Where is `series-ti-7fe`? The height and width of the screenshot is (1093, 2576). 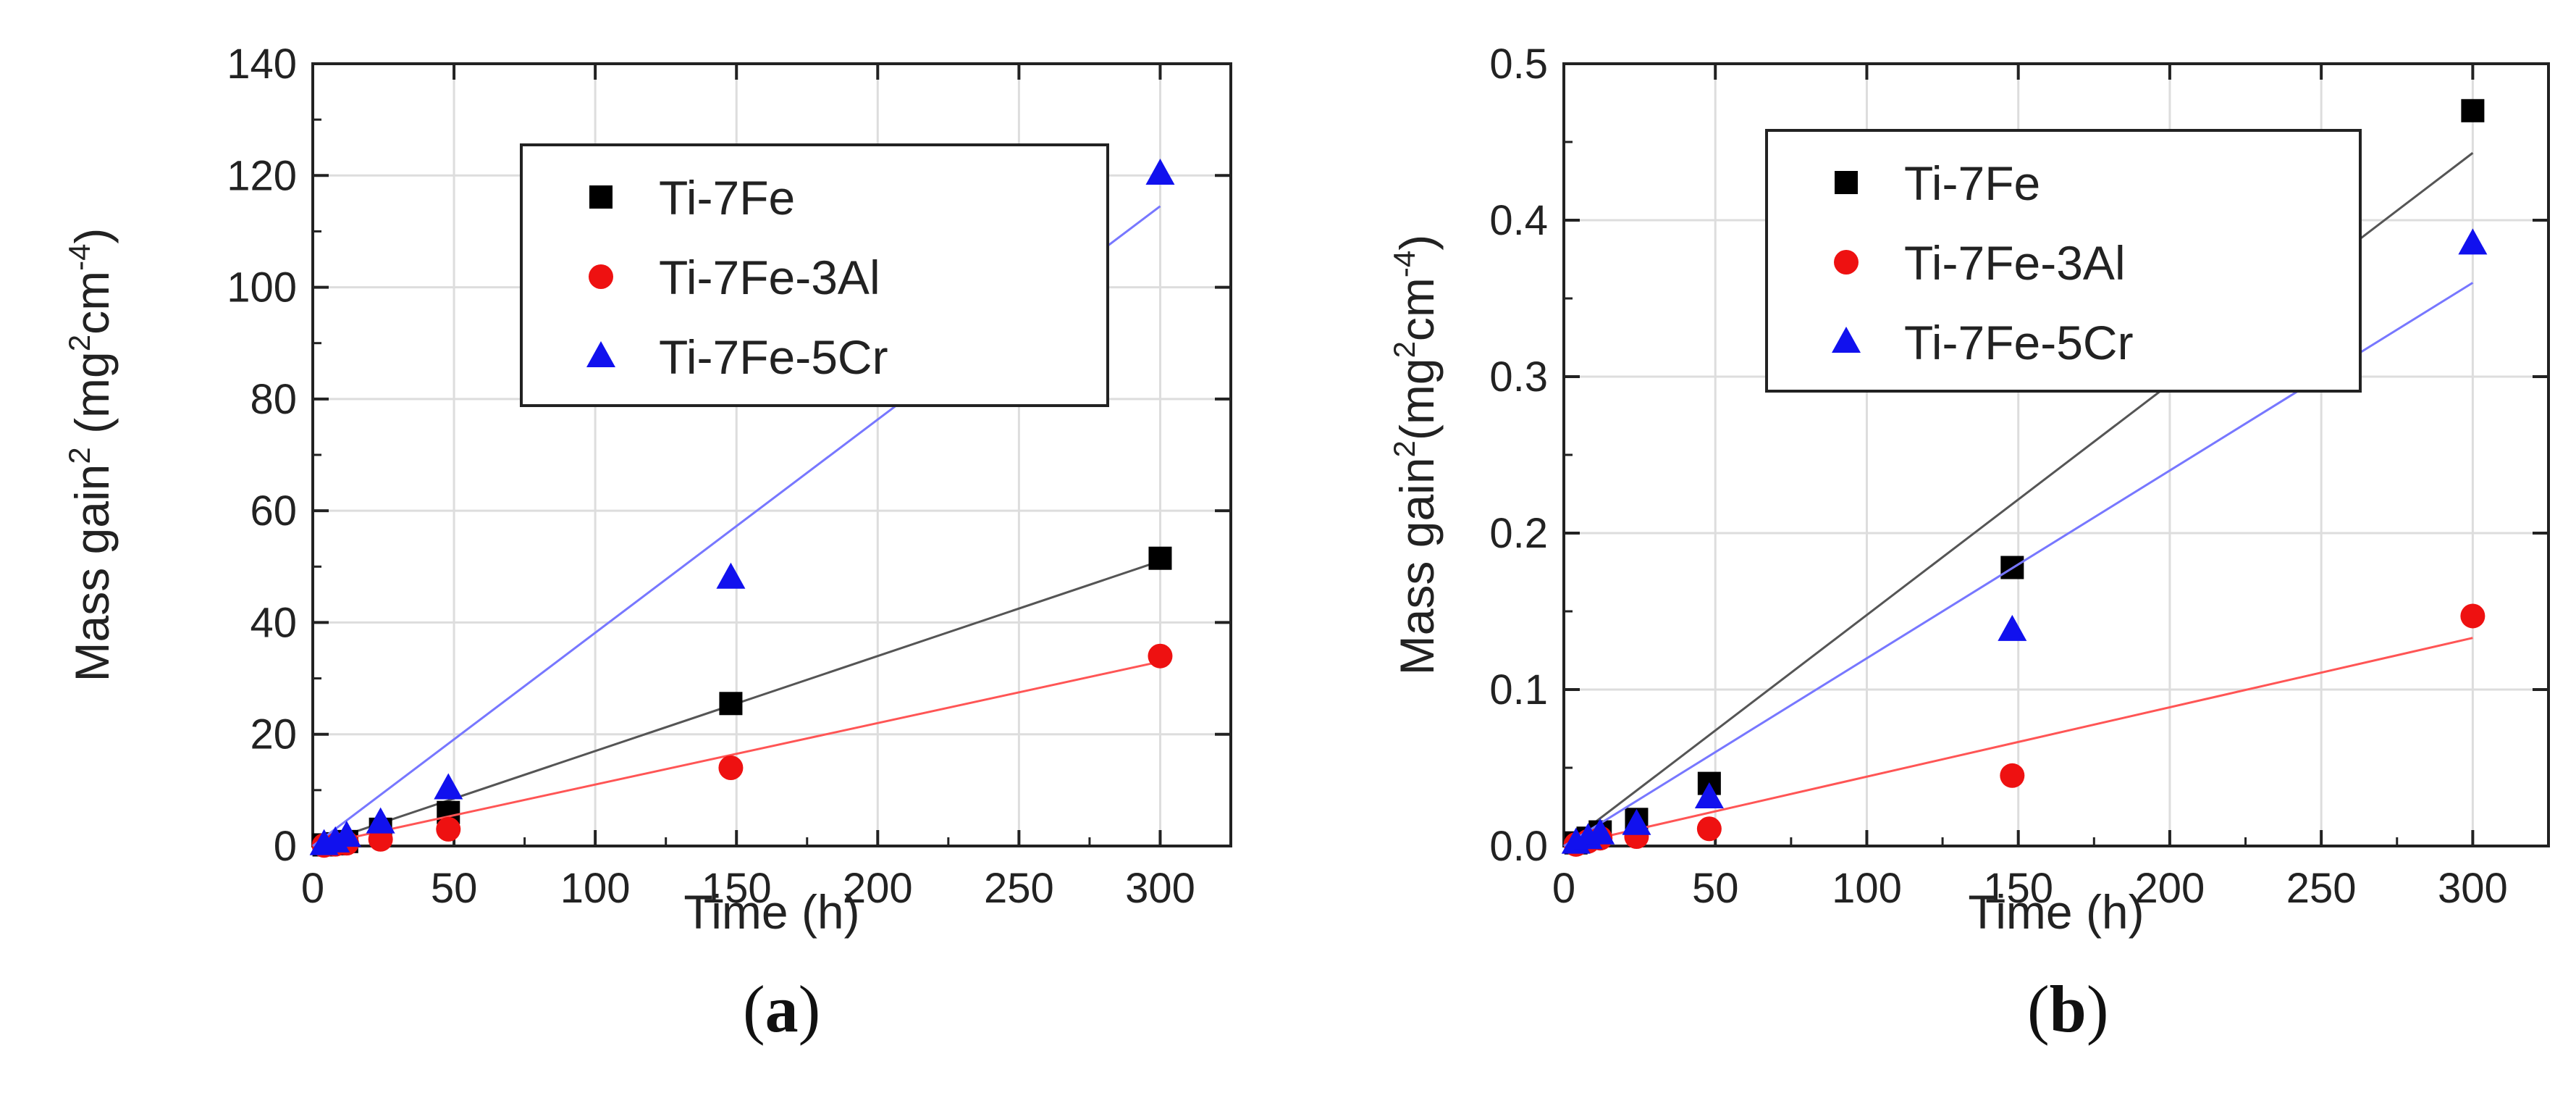
series-ti-7fe is located at coordinates (742, 701).